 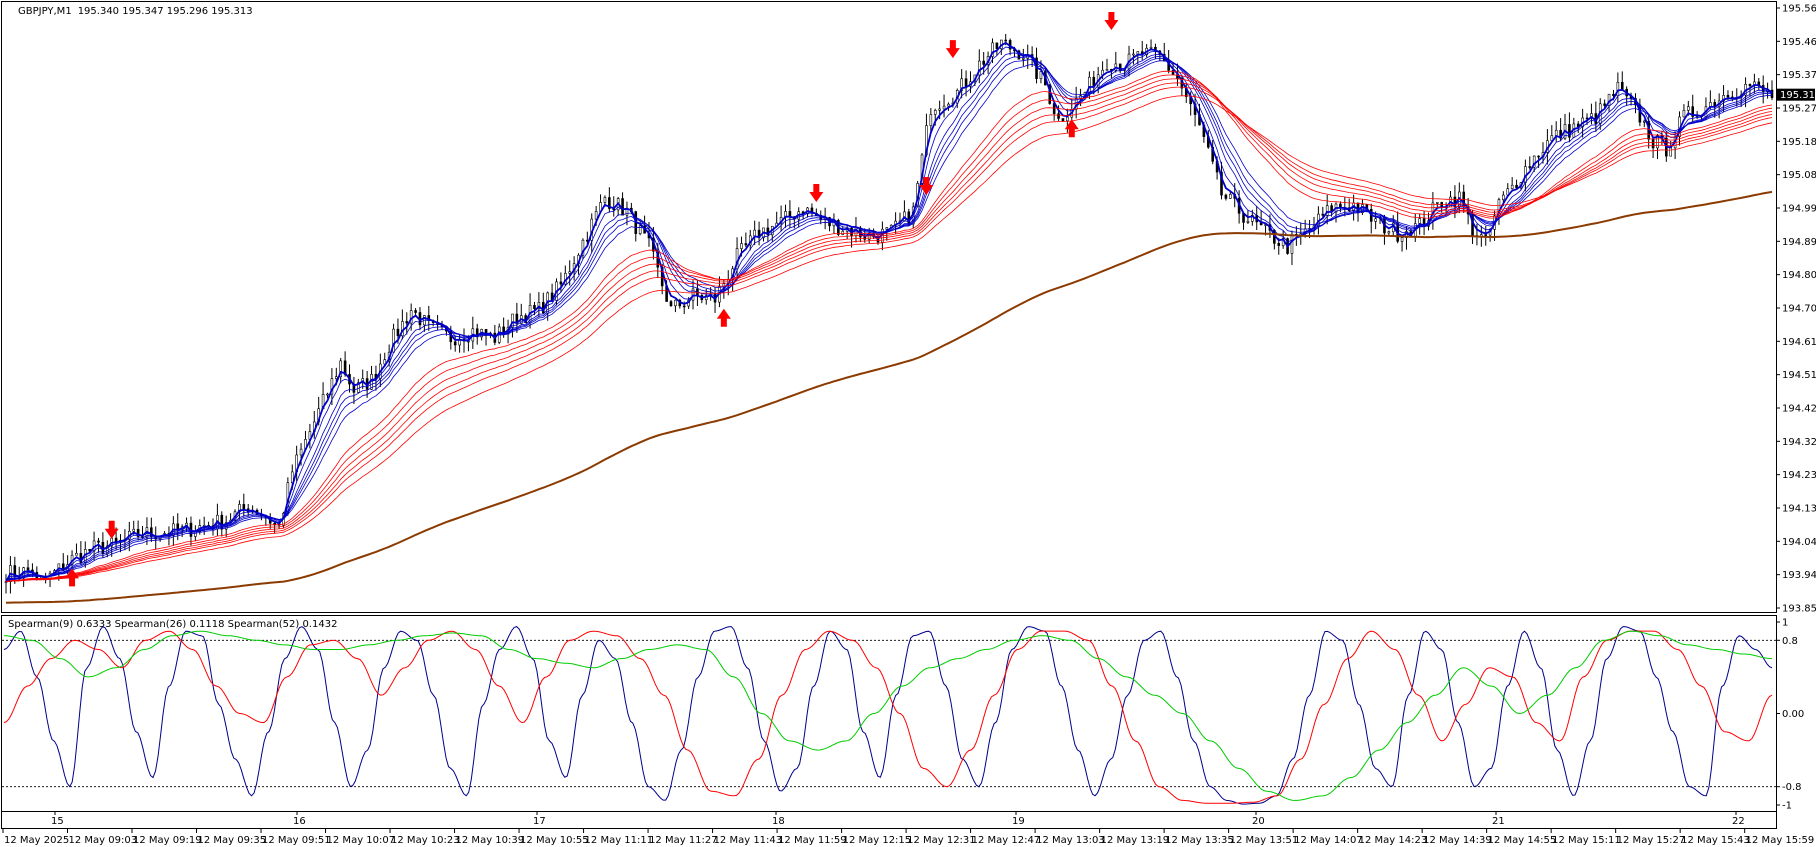 I want to click on price-tick-label: 195.465, so click(x=1799, y=42).